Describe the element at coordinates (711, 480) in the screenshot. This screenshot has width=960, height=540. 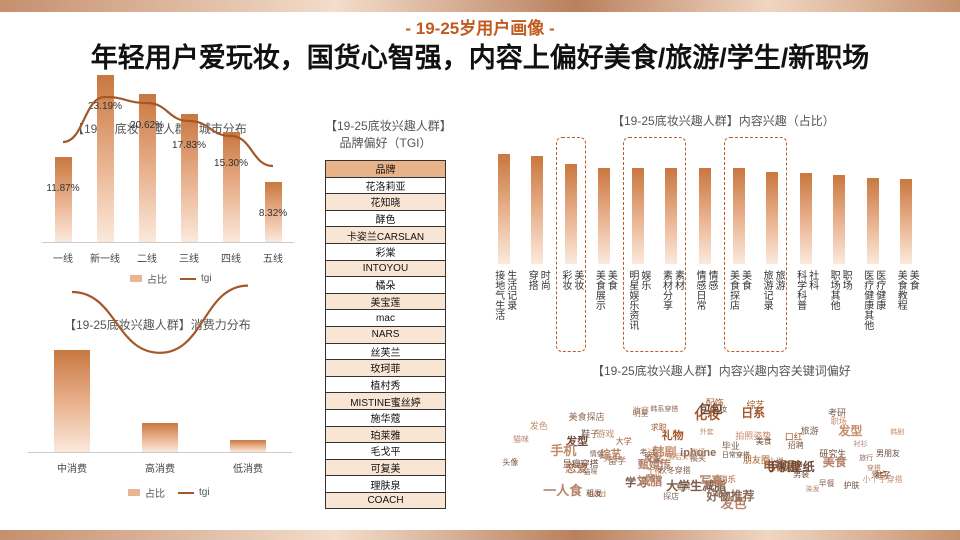
I see `keyword: 写真` at that location.